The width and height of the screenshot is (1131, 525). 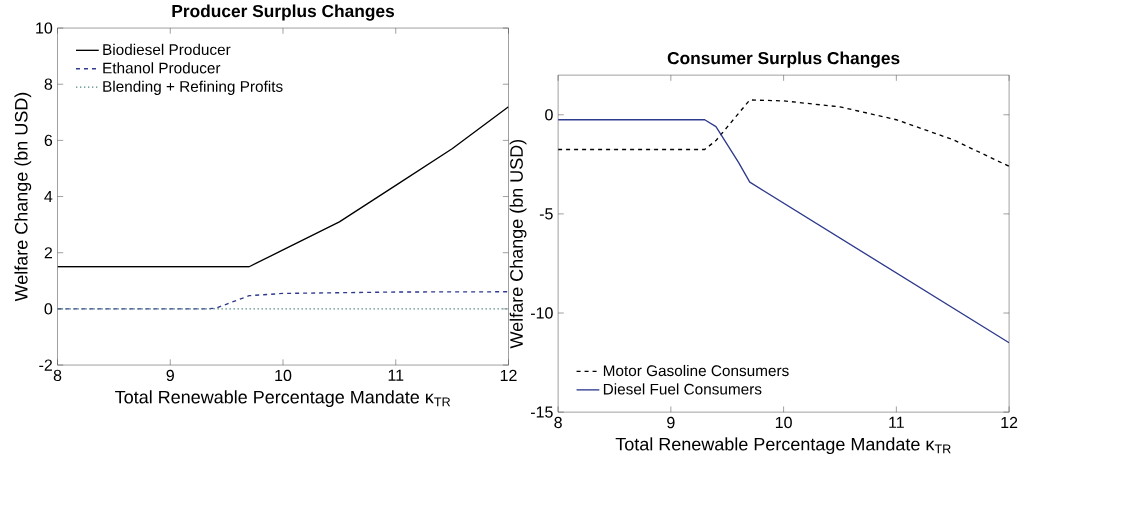 I want to click on legend-label: Ethanol Producer, so click(x=162, y=68).